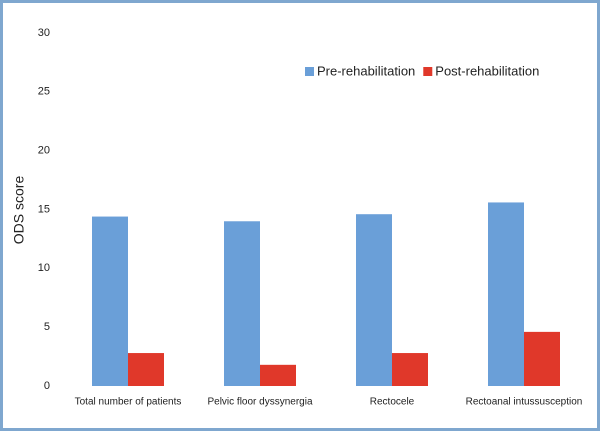  What do you see at coordinates (44, 151) in the screenshot?
I see `y-tick-label: 20` at bounding box center [44, 151].